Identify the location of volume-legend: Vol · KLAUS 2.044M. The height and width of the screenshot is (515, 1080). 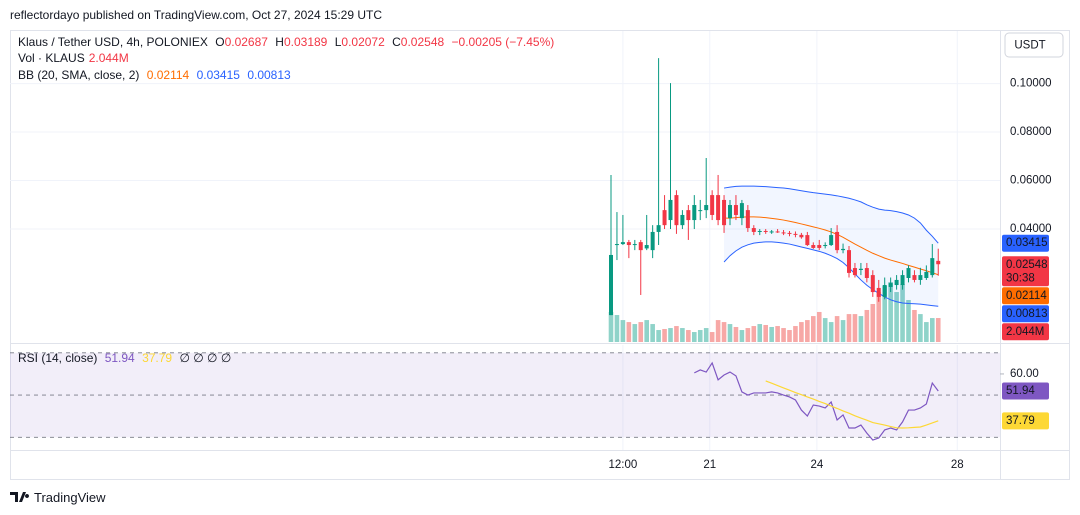
(75, 58).